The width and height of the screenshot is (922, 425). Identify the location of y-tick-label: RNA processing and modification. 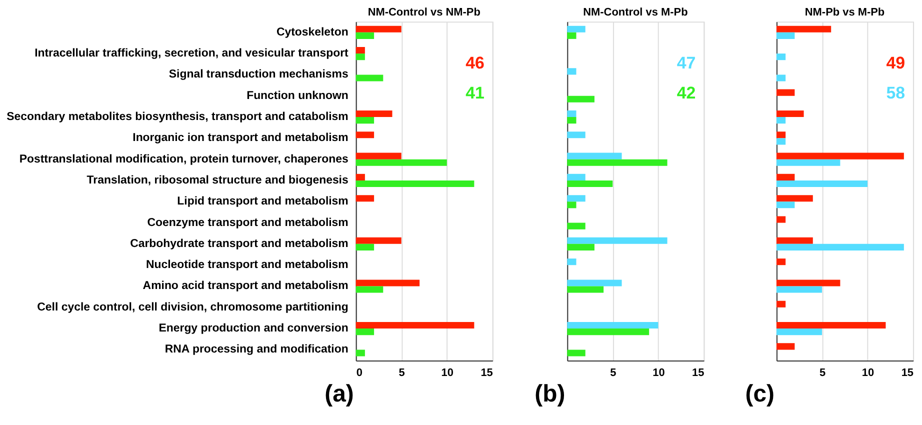
(256, 350).